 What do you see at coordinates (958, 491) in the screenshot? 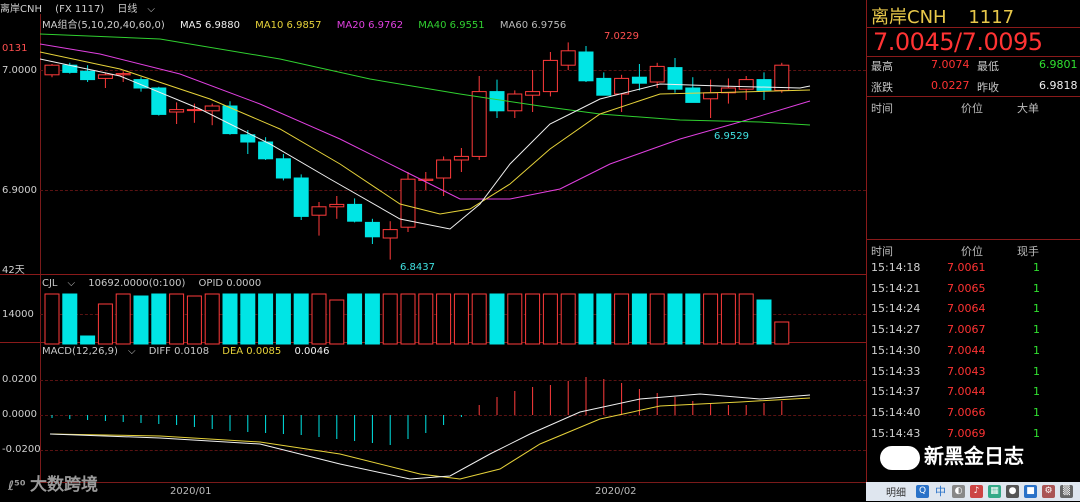
I see `moon-icon: ◐` at bounding box center [958, 491].